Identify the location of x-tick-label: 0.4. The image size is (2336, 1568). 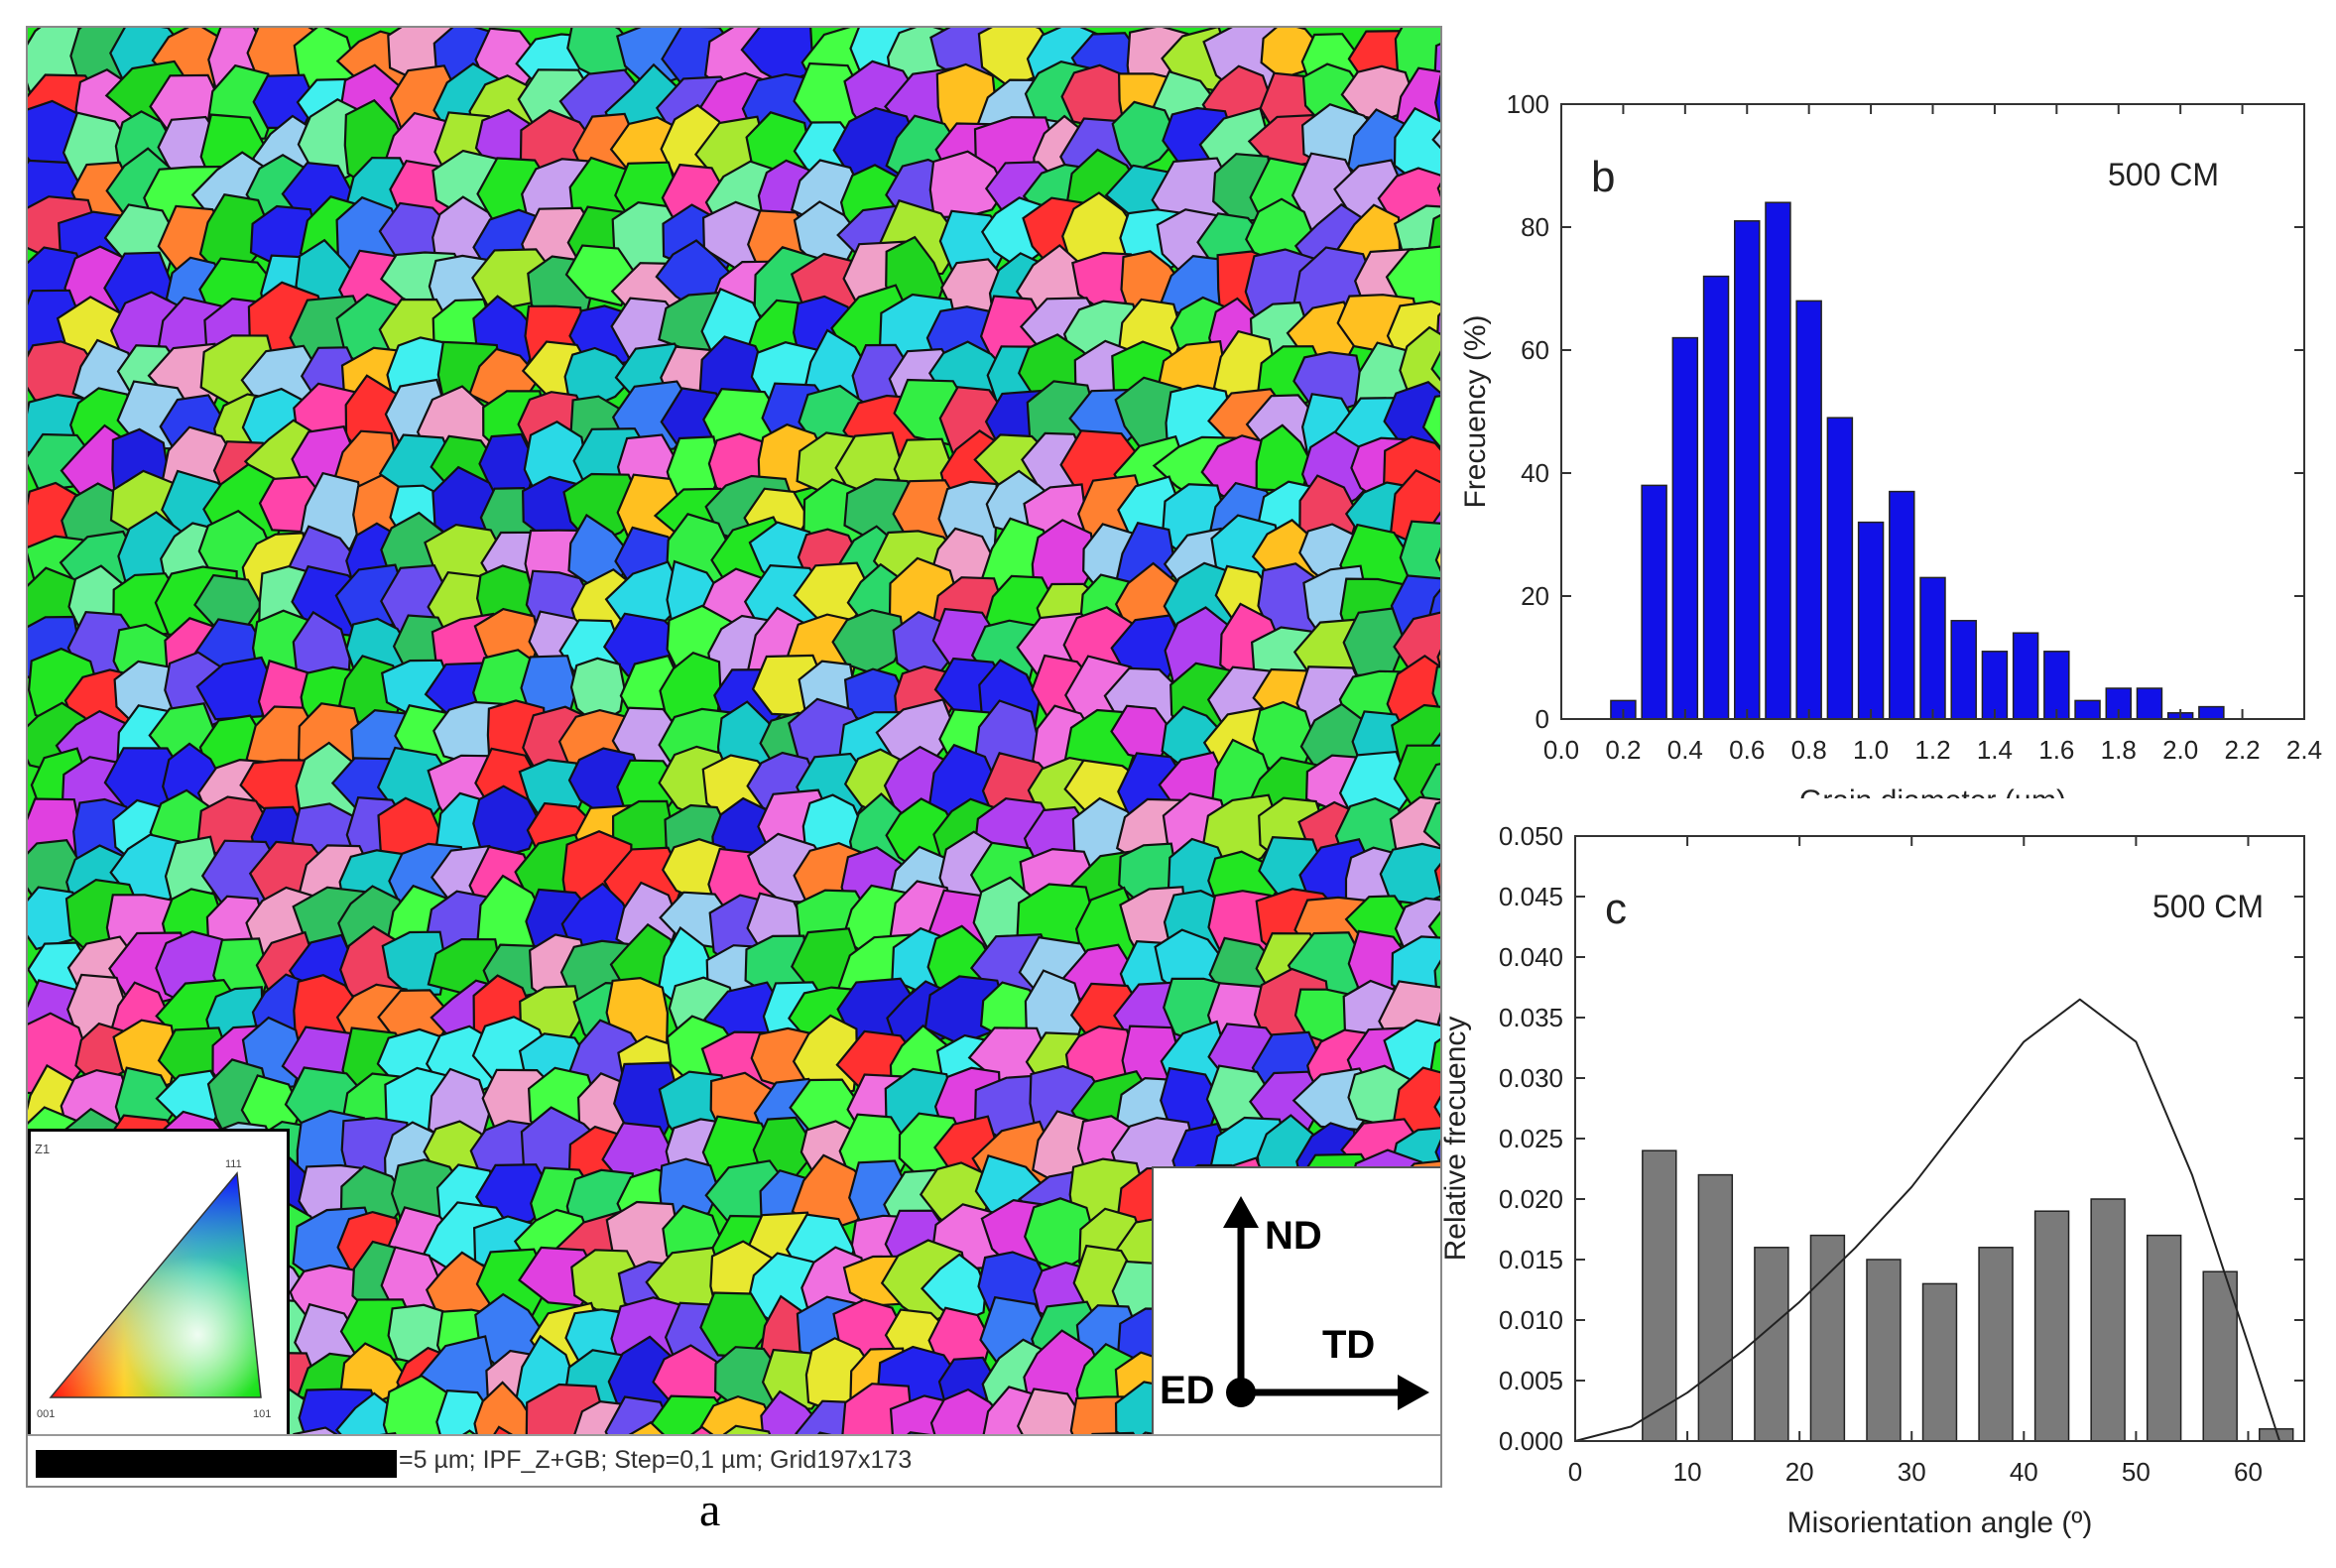
(1685, 750).